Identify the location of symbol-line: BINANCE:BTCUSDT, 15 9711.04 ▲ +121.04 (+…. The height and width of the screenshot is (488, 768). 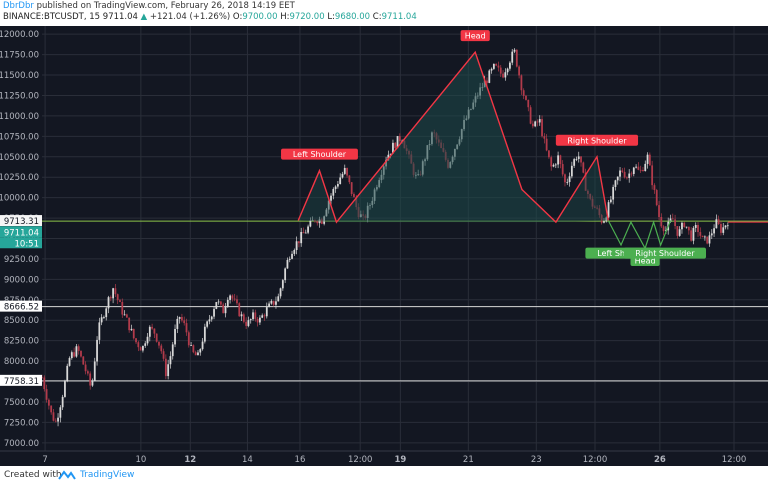
(210, 17).